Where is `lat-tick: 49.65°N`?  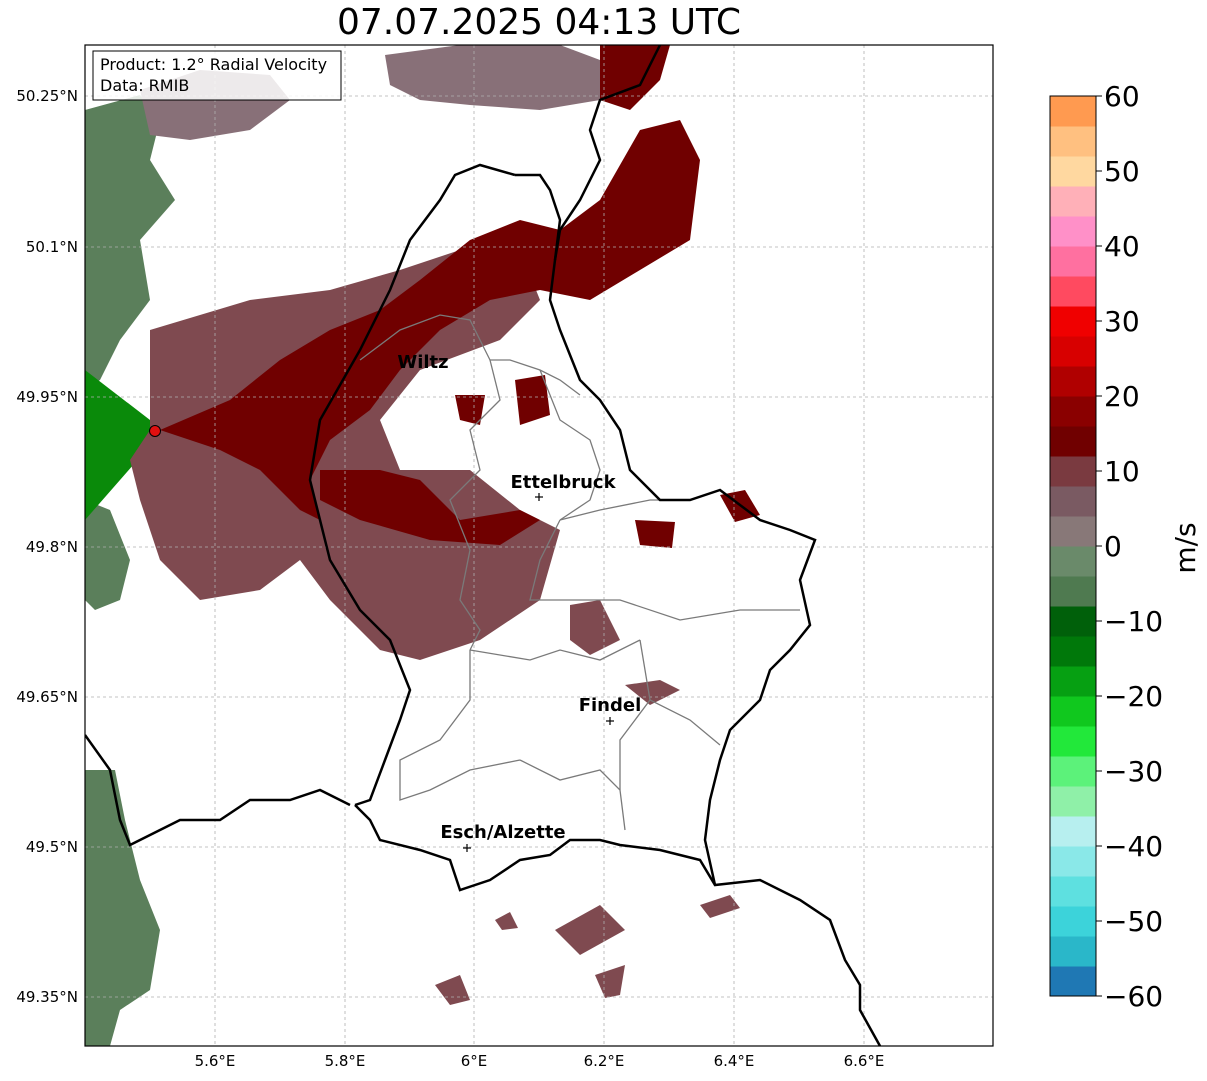
lat-tick: 49.65°N is located at coordinates (47, 697).